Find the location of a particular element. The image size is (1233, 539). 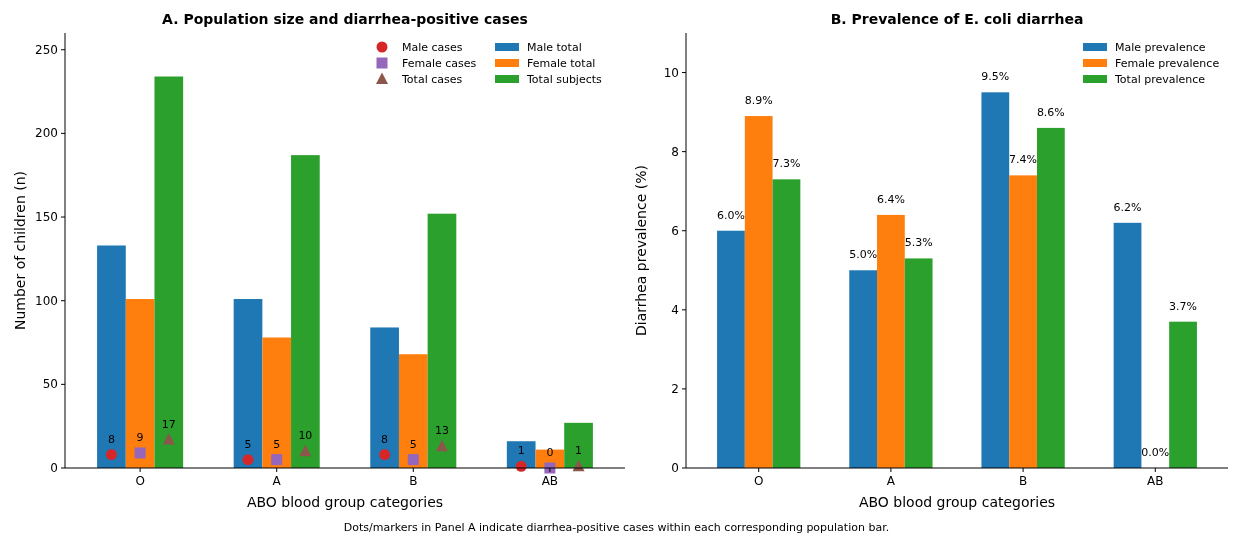

data-label: 3.7% is located at coordinates (1183, 306).